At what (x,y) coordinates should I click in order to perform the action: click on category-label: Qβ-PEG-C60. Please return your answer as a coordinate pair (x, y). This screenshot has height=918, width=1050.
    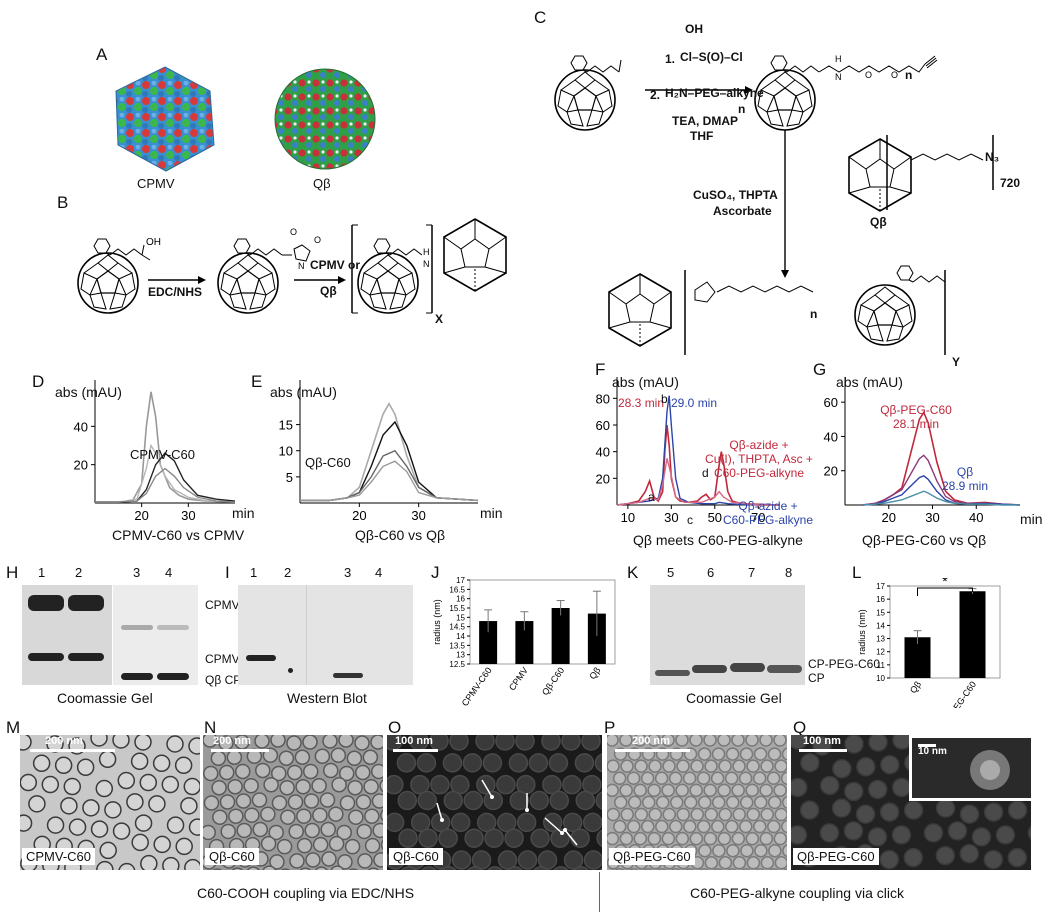
    Looking at the image, I should click on (958, 693).